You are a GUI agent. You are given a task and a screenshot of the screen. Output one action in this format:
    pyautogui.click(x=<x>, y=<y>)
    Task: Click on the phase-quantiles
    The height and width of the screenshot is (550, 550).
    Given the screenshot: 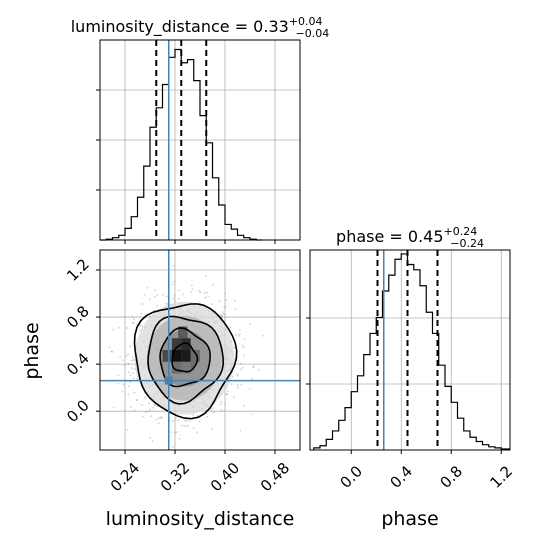 What is the action you would take?
    pyautogui.click(x=407, y=350)
    